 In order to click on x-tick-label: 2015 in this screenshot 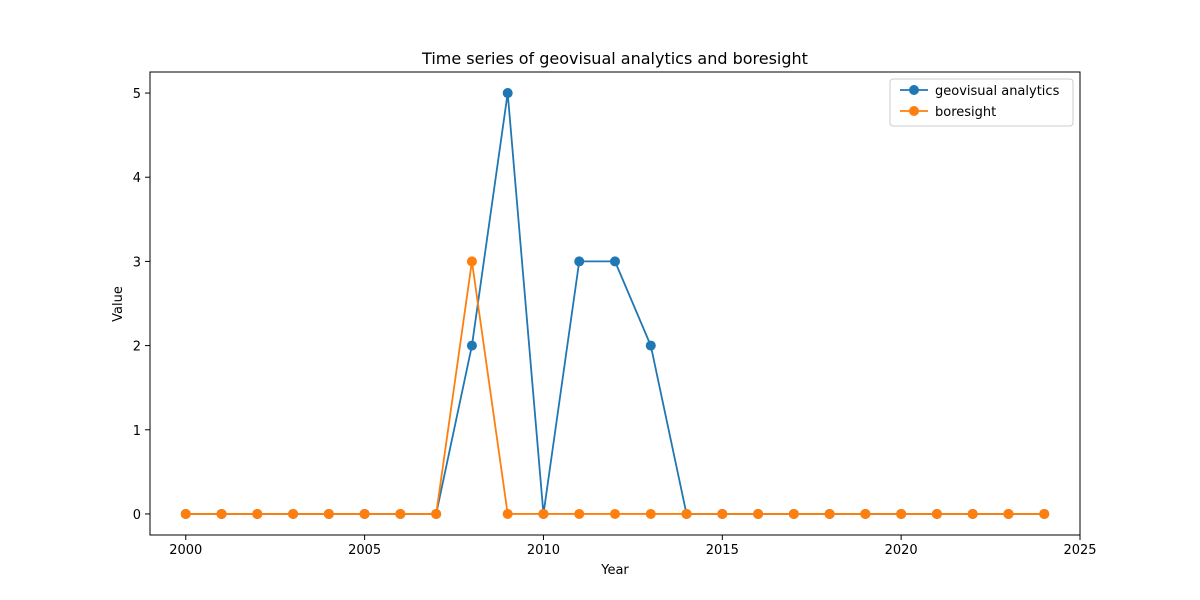, I will do `click(722, 550)`.